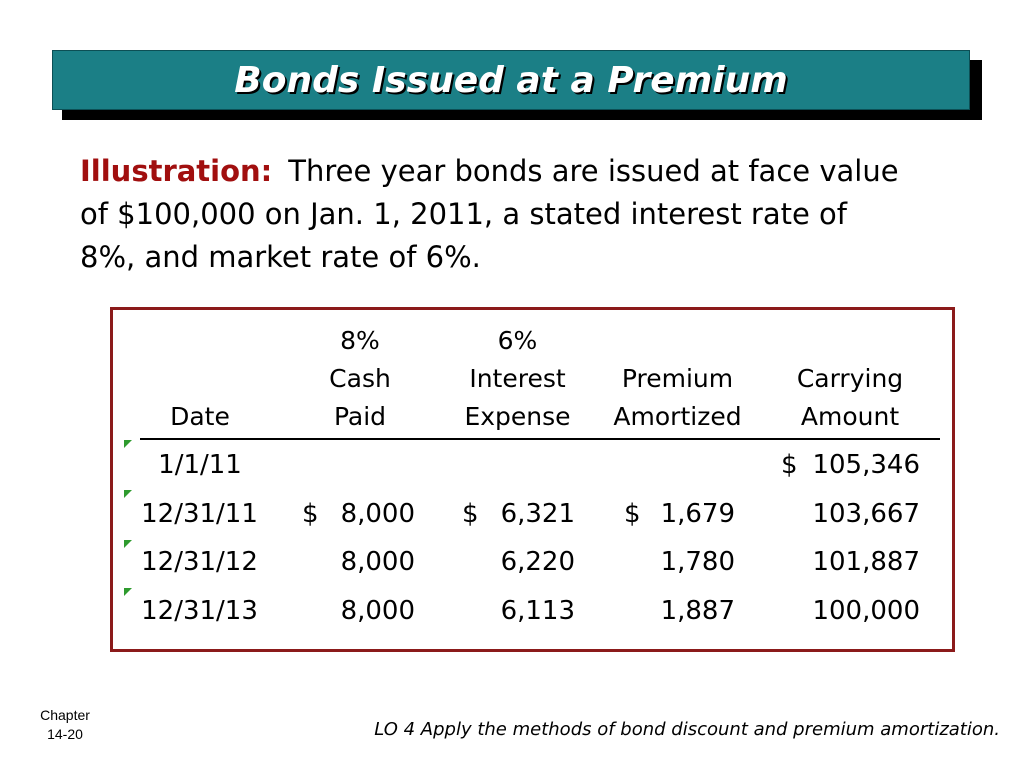  I want to click on cell-interest-sign: $, so click(470, 514).